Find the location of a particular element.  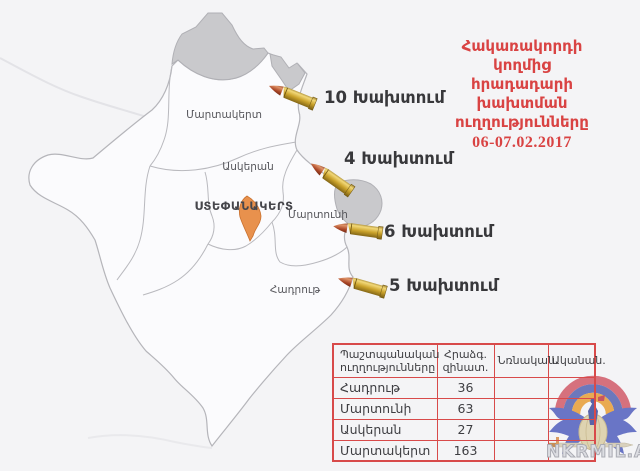

violation-label-6: 6 Խախտում is located at coordinates (439, 231).